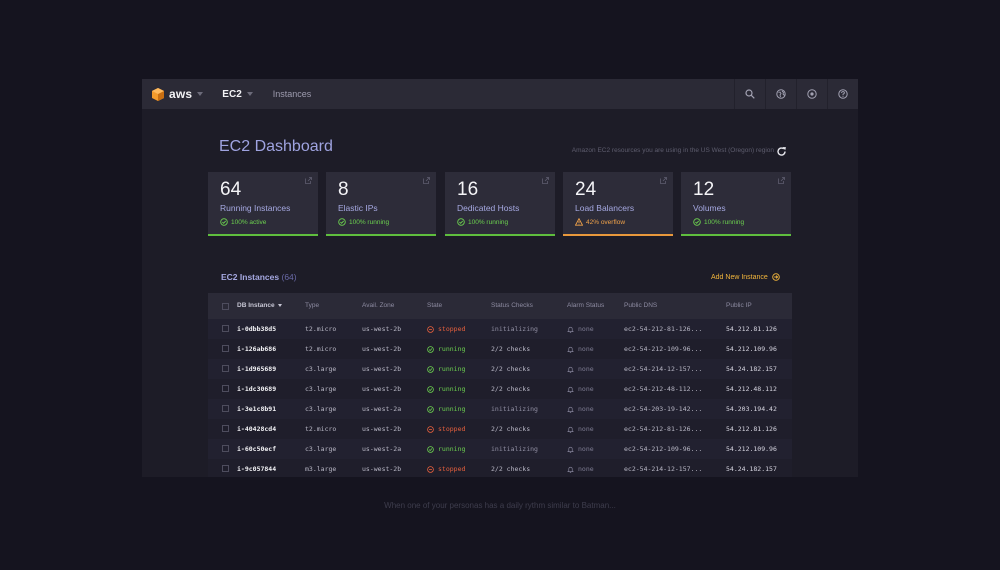 The image size is (1000, 570). What do you see at coordinates (257, 409) in the screenshot?
I see `instance-id: i-3e1c8b91` at bounding box center [257, 409].